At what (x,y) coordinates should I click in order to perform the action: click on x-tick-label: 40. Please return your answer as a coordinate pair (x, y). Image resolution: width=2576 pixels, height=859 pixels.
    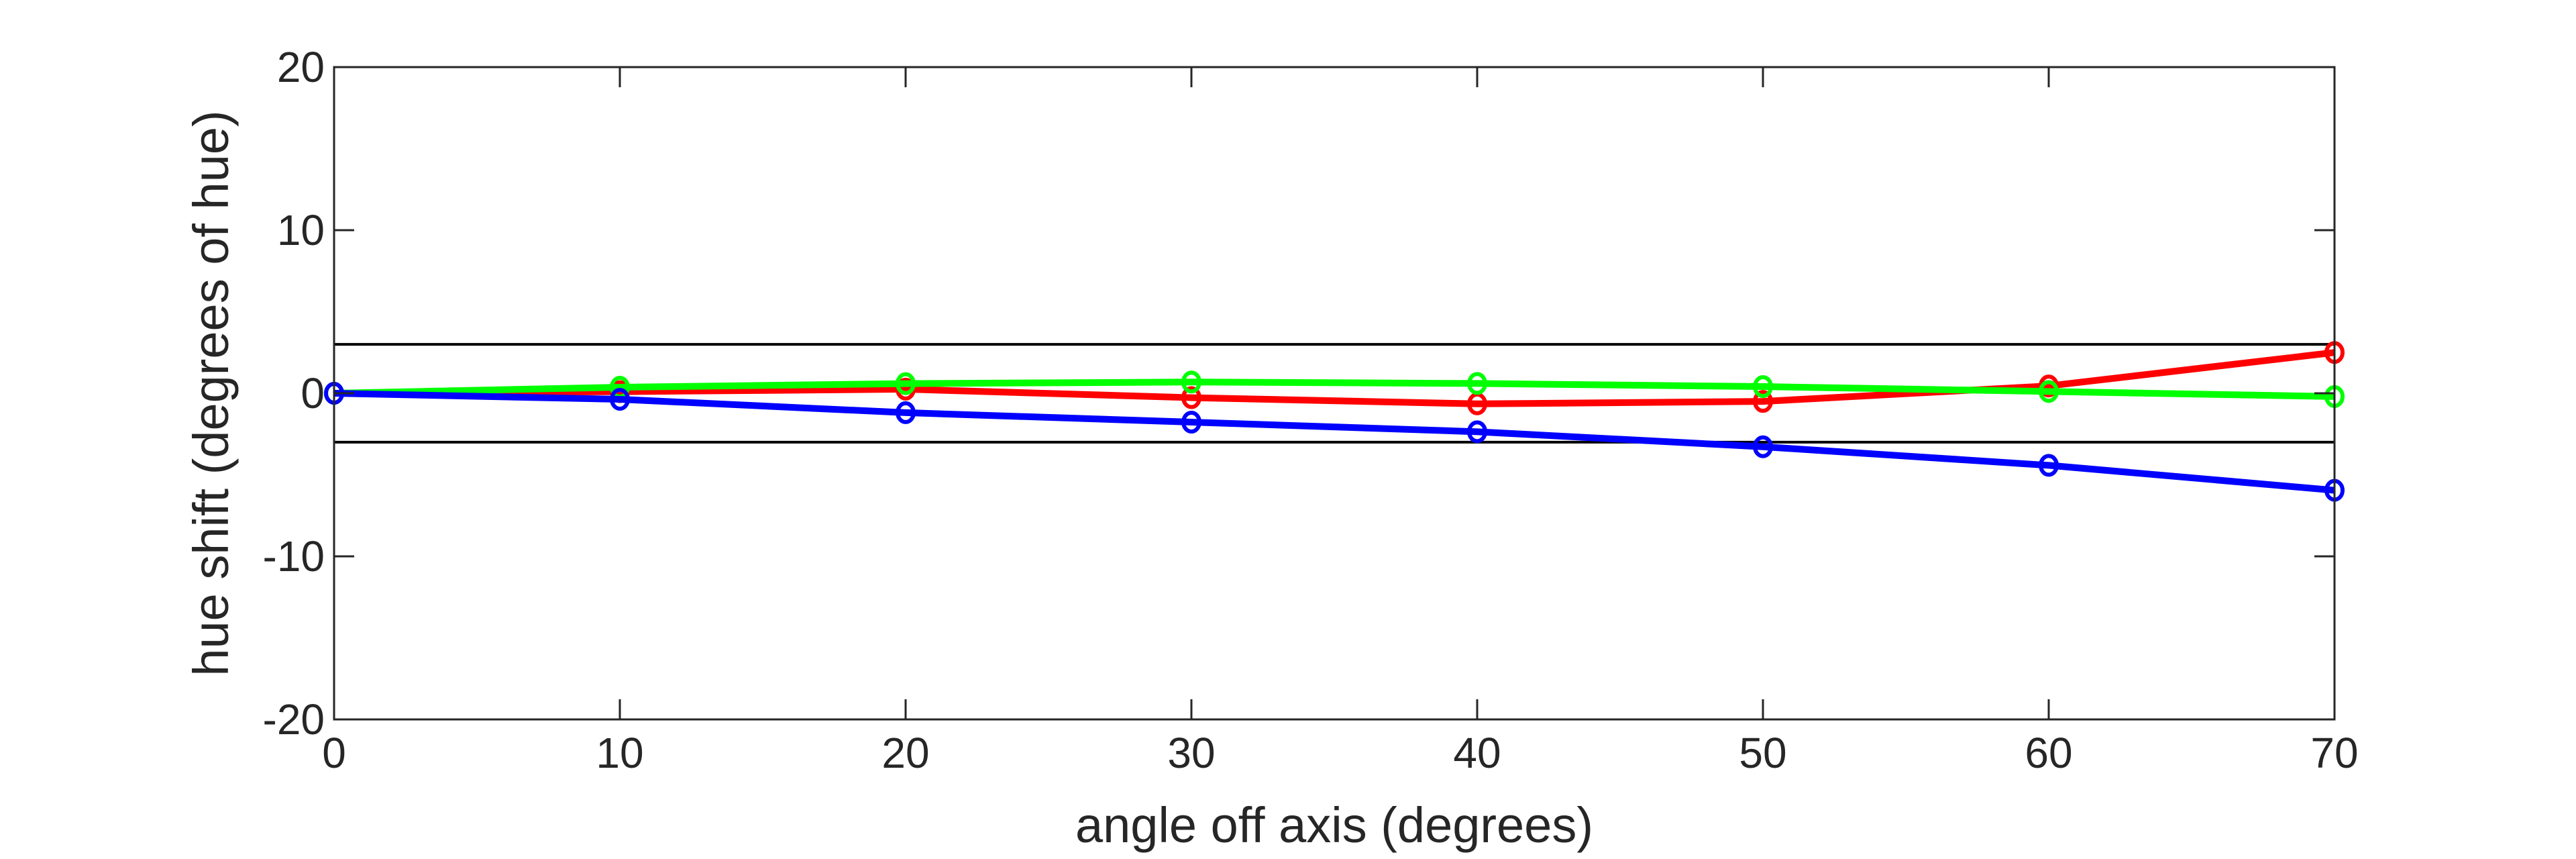
    Looking at the image, I should click on (1477, 753).